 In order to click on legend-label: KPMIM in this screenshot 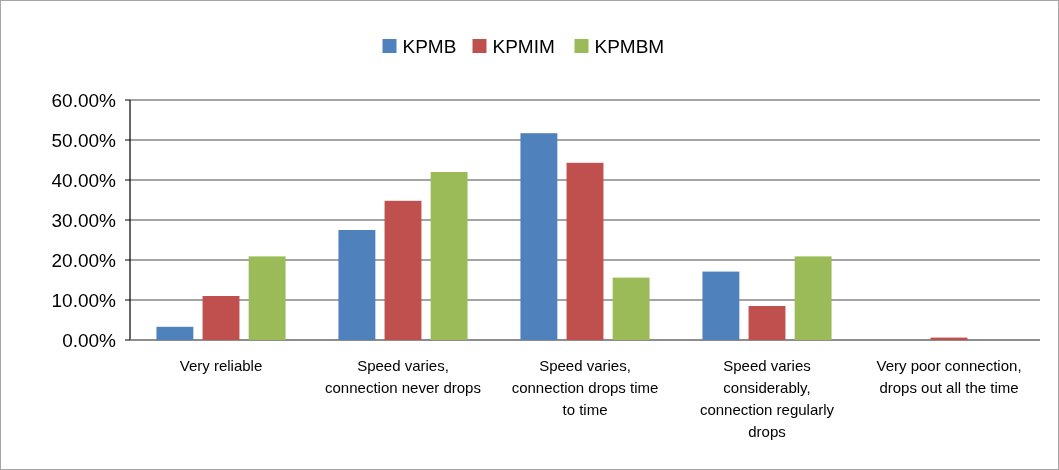, I will do `click(523, 46)`.